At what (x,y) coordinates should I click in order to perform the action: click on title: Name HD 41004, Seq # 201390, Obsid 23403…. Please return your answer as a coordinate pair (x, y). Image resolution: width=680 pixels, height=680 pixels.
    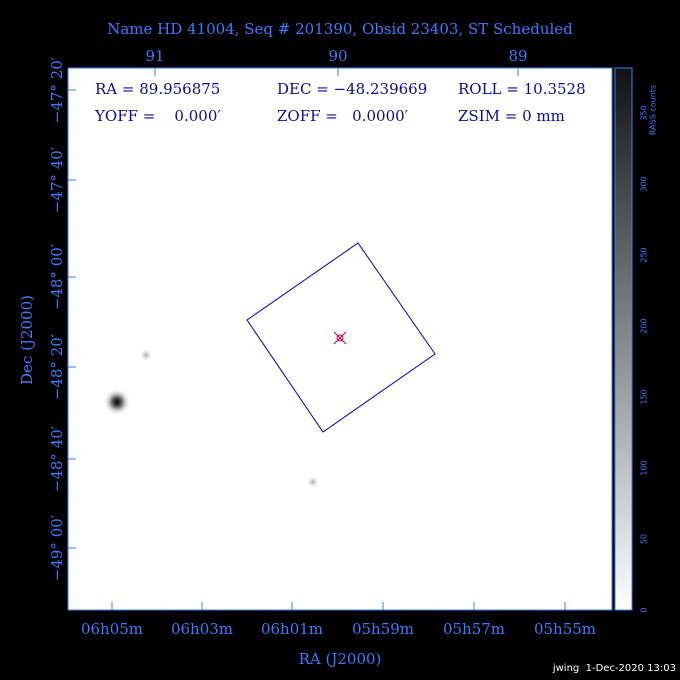
    Looking at the image, I should click on (340, 29).